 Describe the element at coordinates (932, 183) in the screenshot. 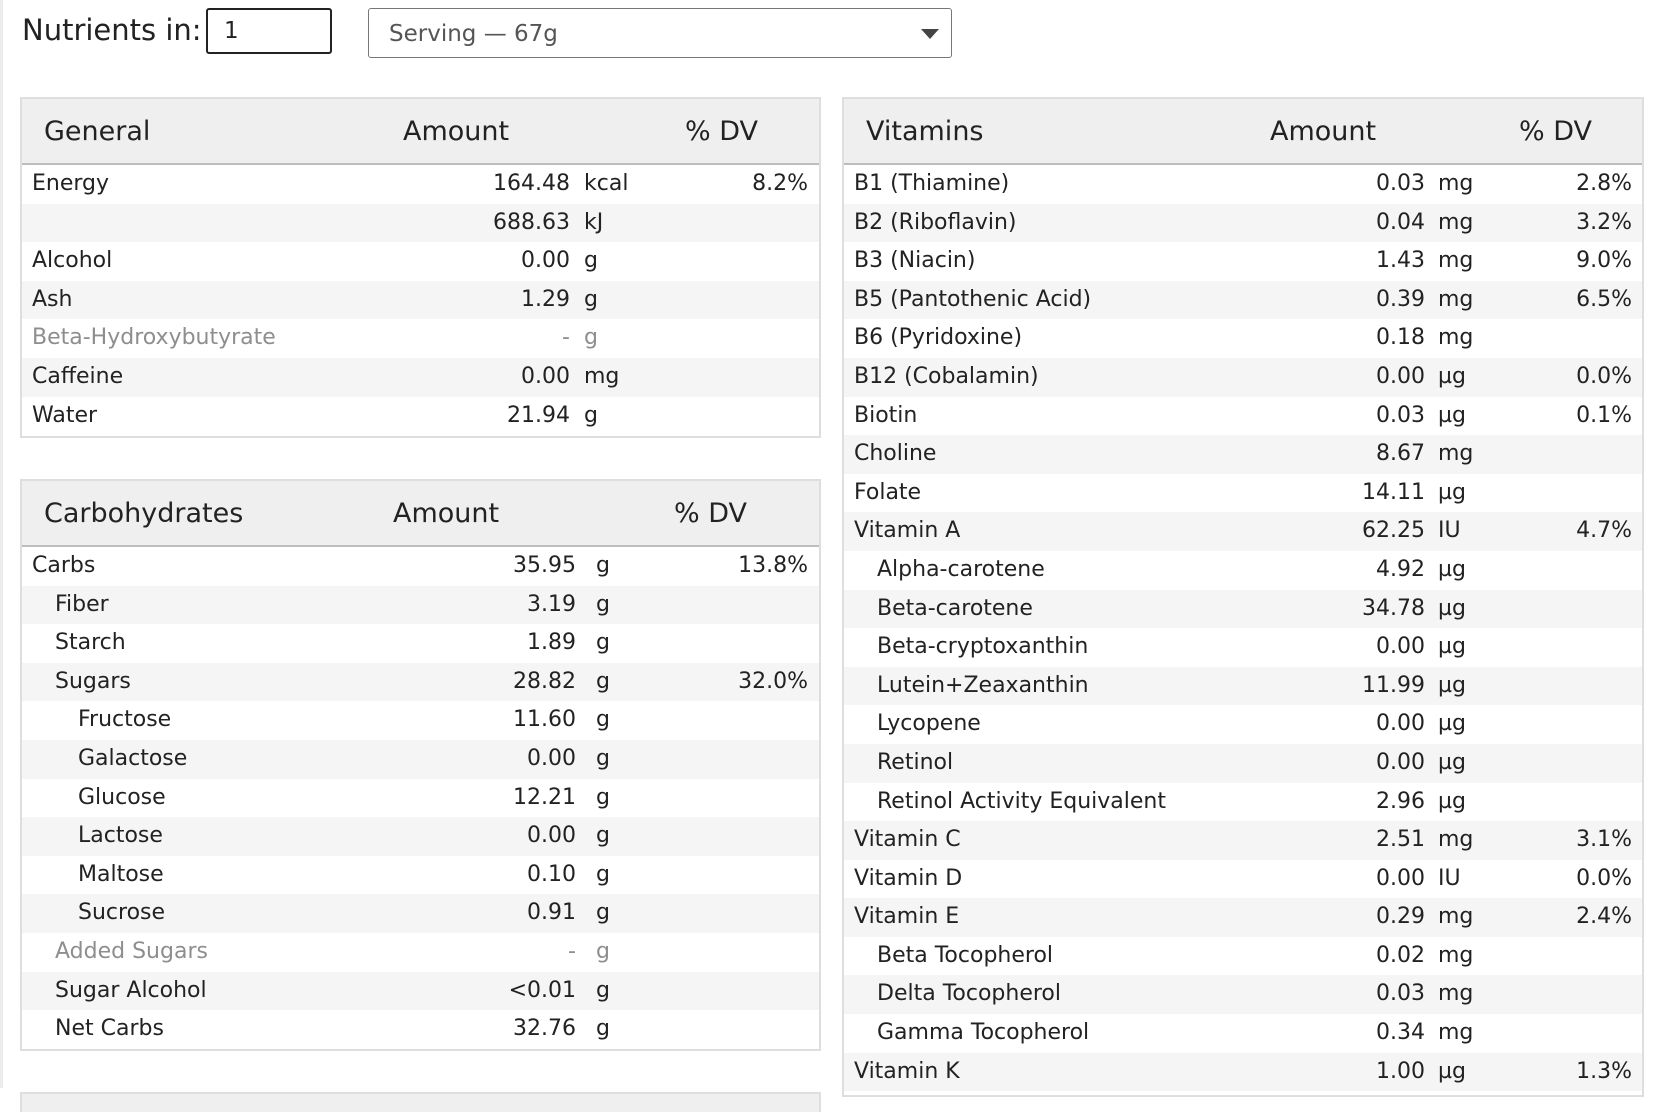

I see `nutrient-name: B1 (Thiamine)` at that location.